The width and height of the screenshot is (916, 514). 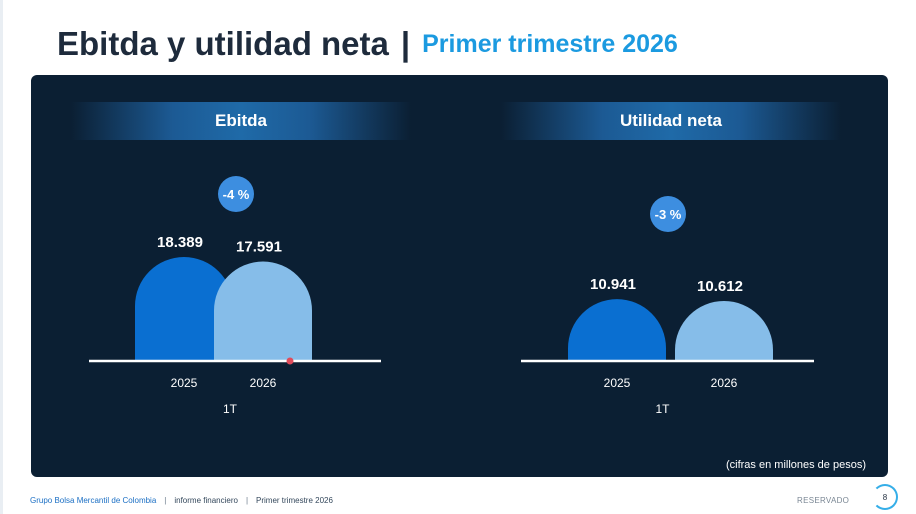 What do you see at coordinates (206, 500) in the screenshot?
I see `footer-report: informe financiero` at bounding box center [206, 500].